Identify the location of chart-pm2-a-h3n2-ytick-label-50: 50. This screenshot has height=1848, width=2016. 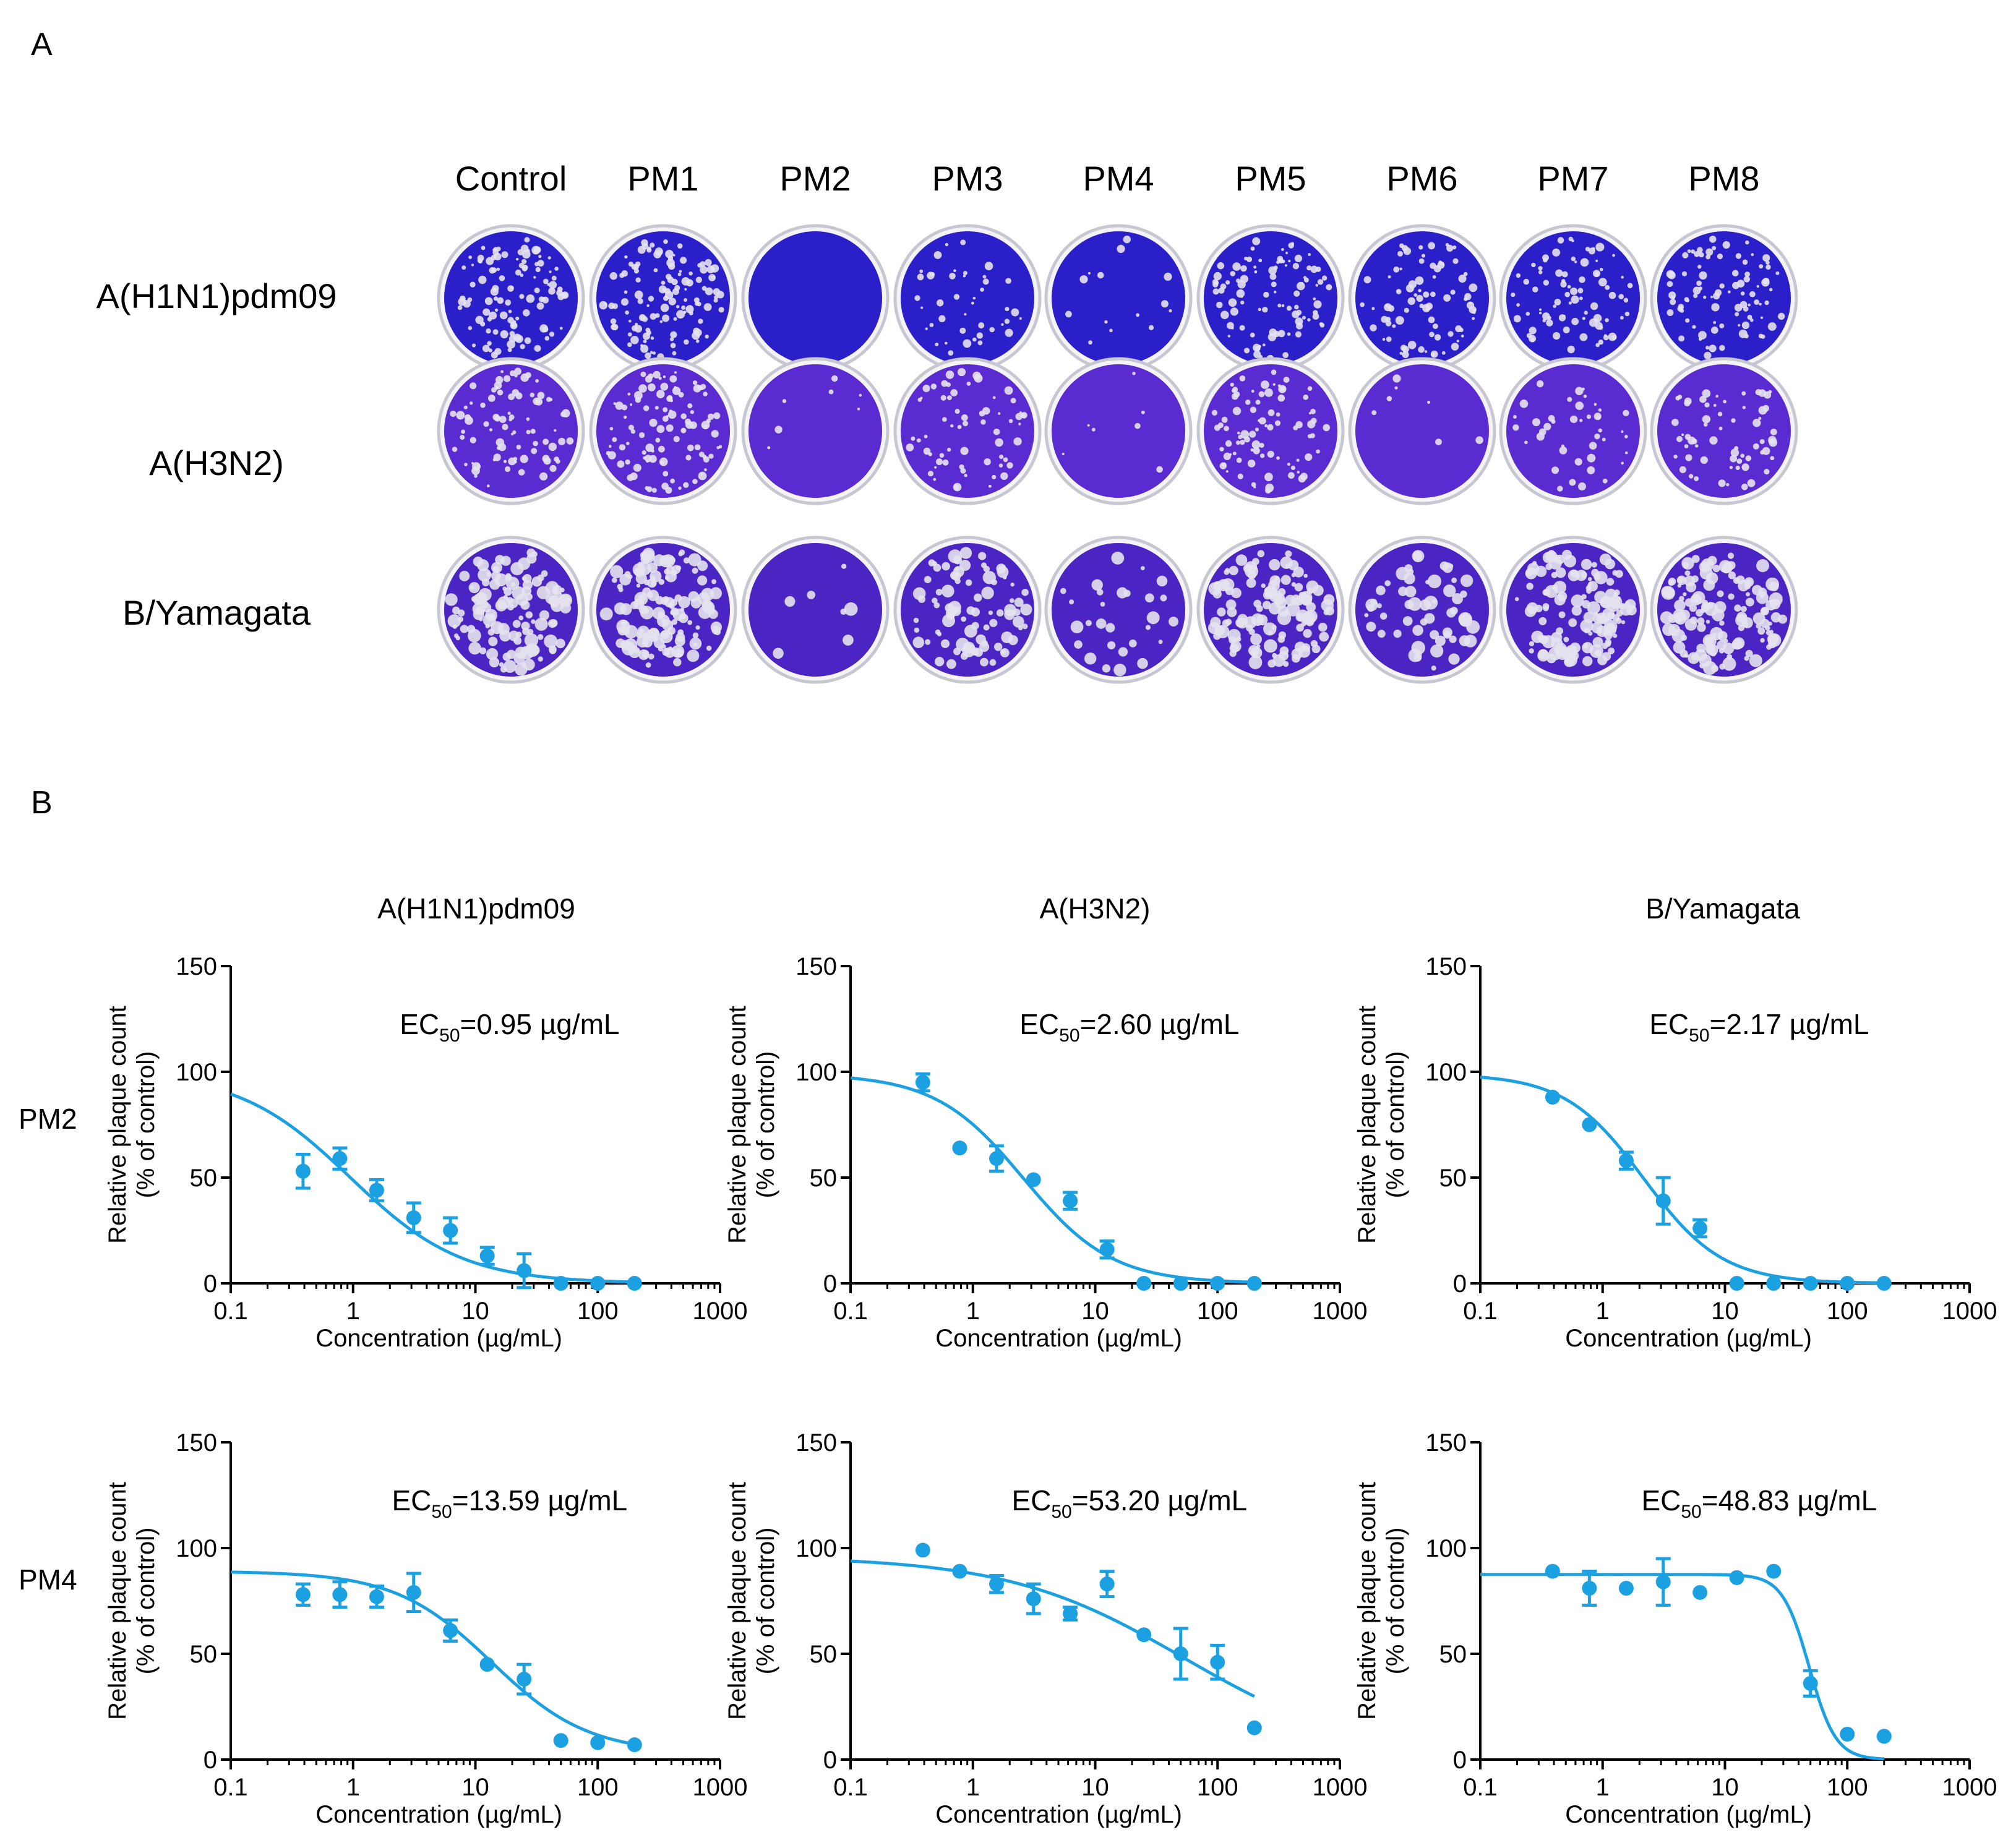
(824, 1178).